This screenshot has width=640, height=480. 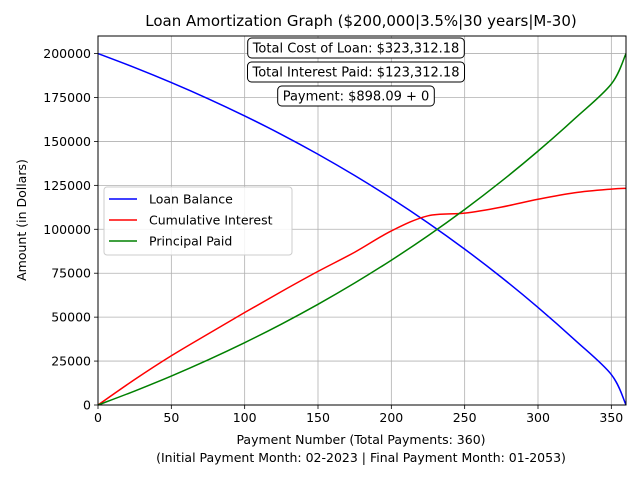 I want to click on annotation-text: Total Cost of Loan: $323,312.18, so click(x=356, y=49).